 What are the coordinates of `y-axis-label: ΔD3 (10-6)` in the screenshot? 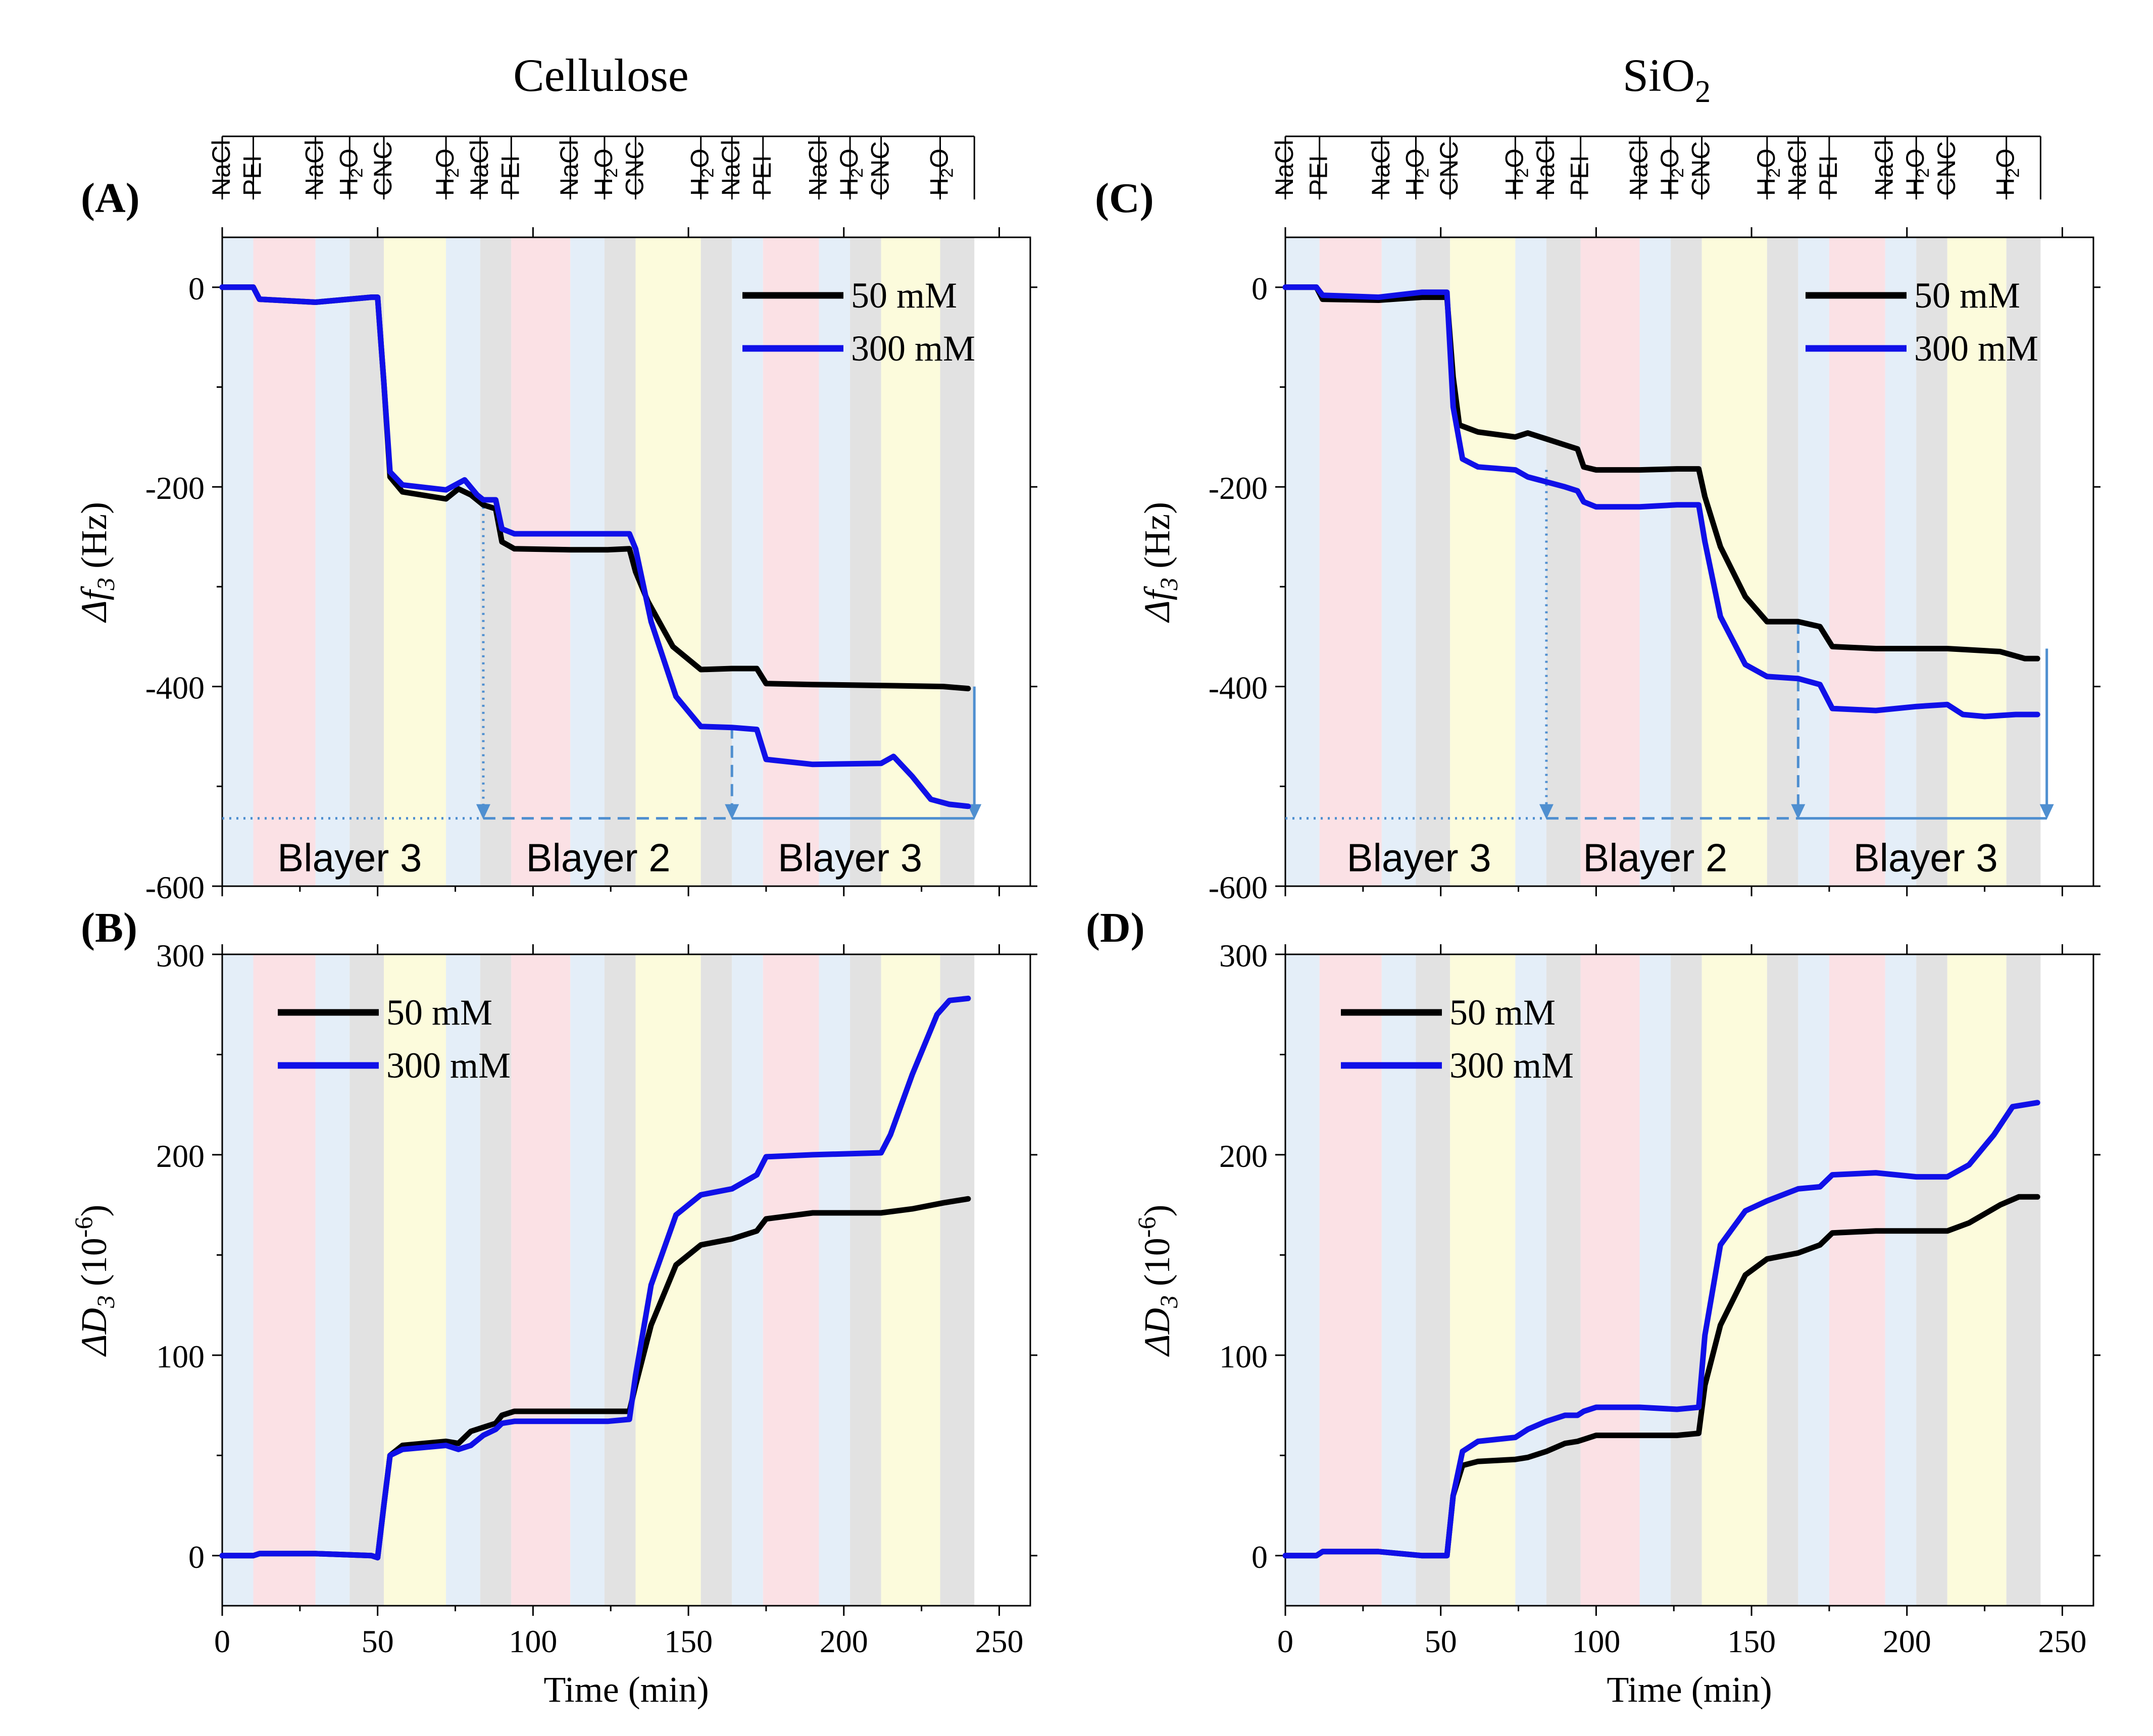 It's located at (1157, 1281).